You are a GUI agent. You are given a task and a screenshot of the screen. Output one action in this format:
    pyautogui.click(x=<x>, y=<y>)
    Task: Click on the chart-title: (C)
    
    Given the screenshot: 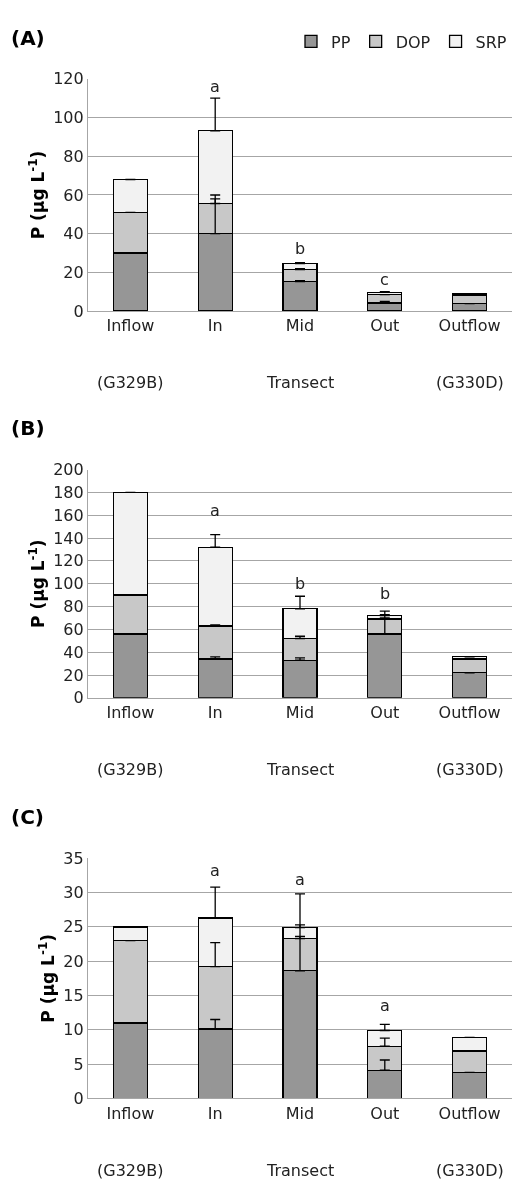 What is the action you would take?
    pyautogui.click(x=27, y=817)
    